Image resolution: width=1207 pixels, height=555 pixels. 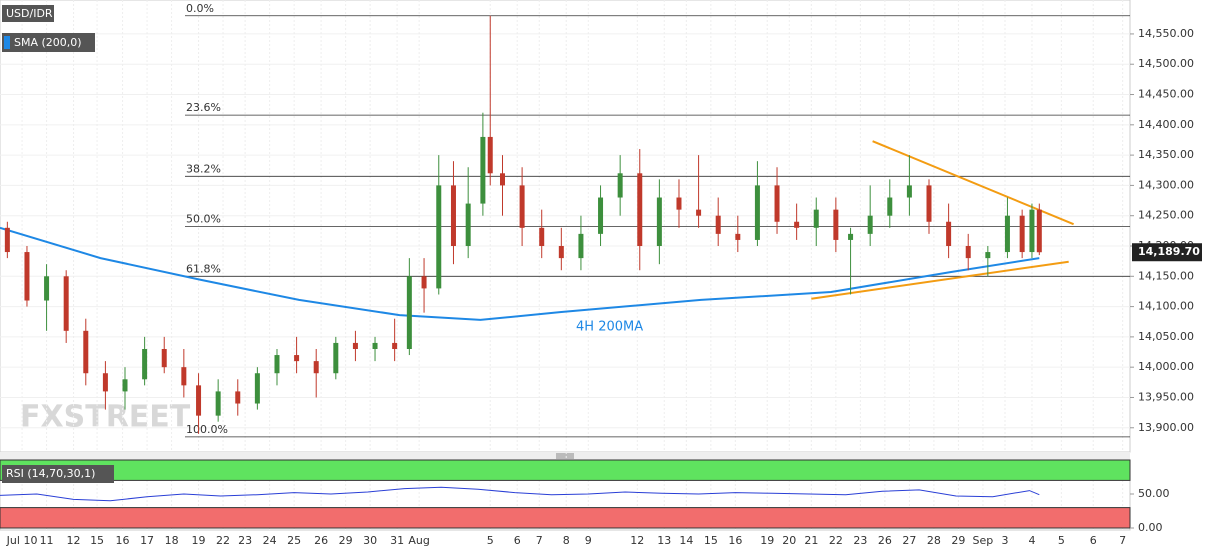 I want to click on x-tick-label: 5, so click(x=1061, y=540).